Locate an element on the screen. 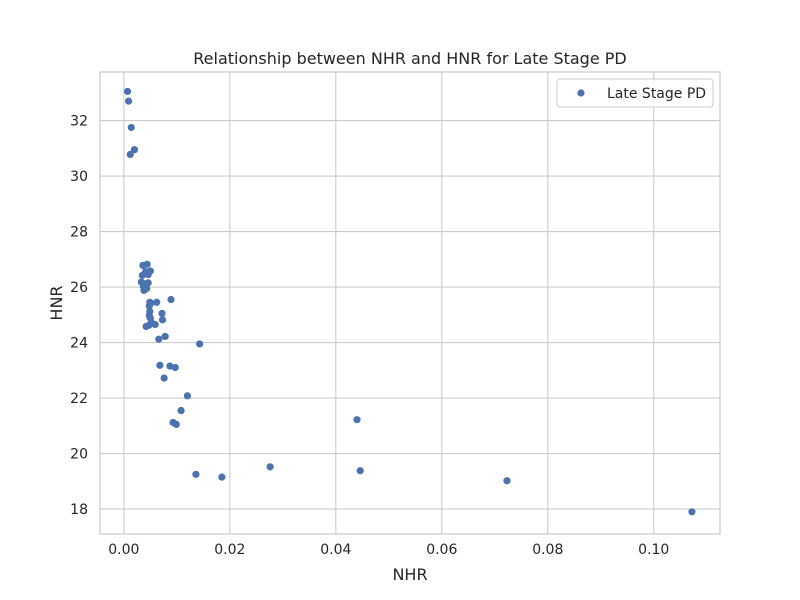 The width and height of the screenshot is (800, 600). y-tick-label: 24 is located at coordinates (79, 344).